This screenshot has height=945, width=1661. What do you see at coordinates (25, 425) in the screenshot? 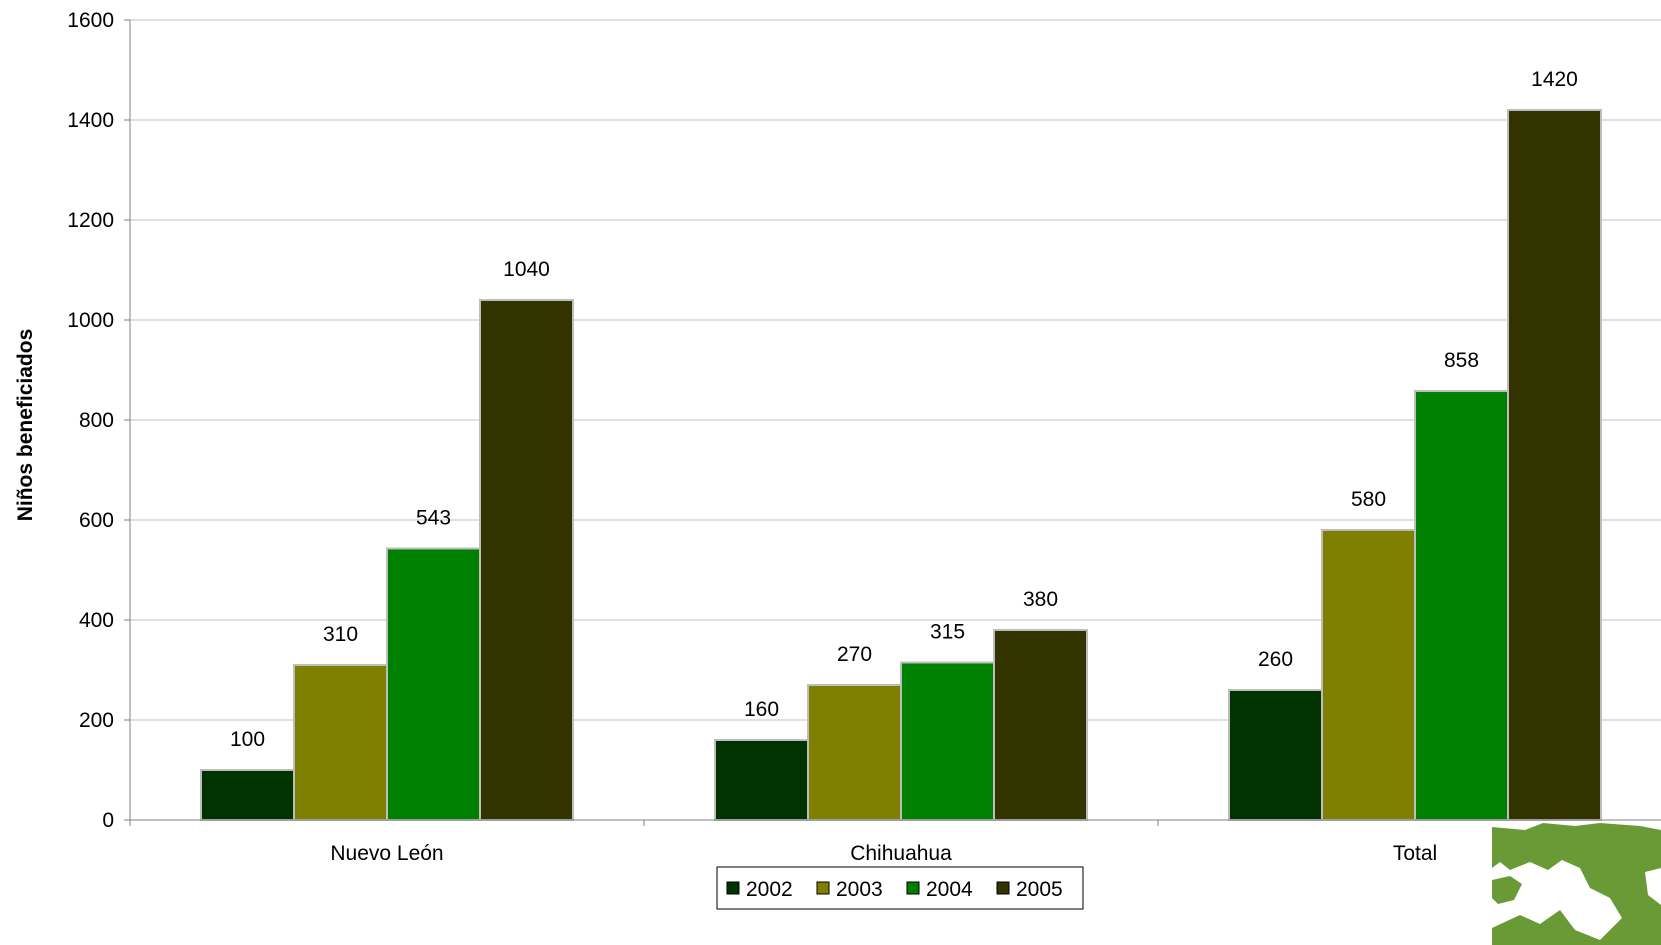
I see `y-axis-label: Niños beneficiados` at bounding box center [25, 425].